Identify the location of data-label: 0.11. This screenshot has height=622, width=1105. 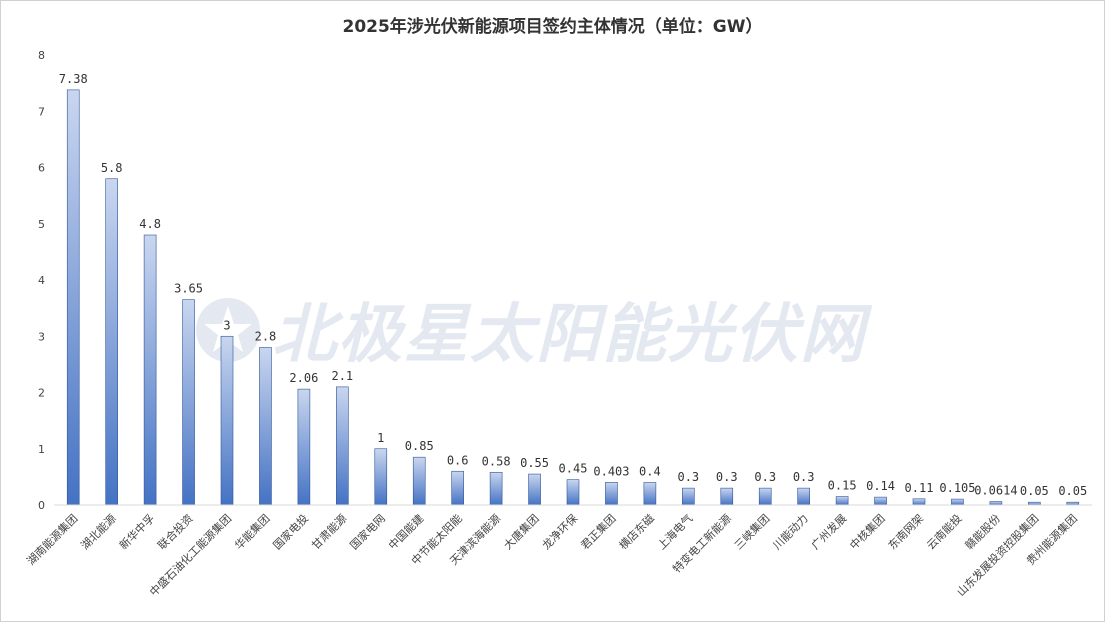
(919, 488).